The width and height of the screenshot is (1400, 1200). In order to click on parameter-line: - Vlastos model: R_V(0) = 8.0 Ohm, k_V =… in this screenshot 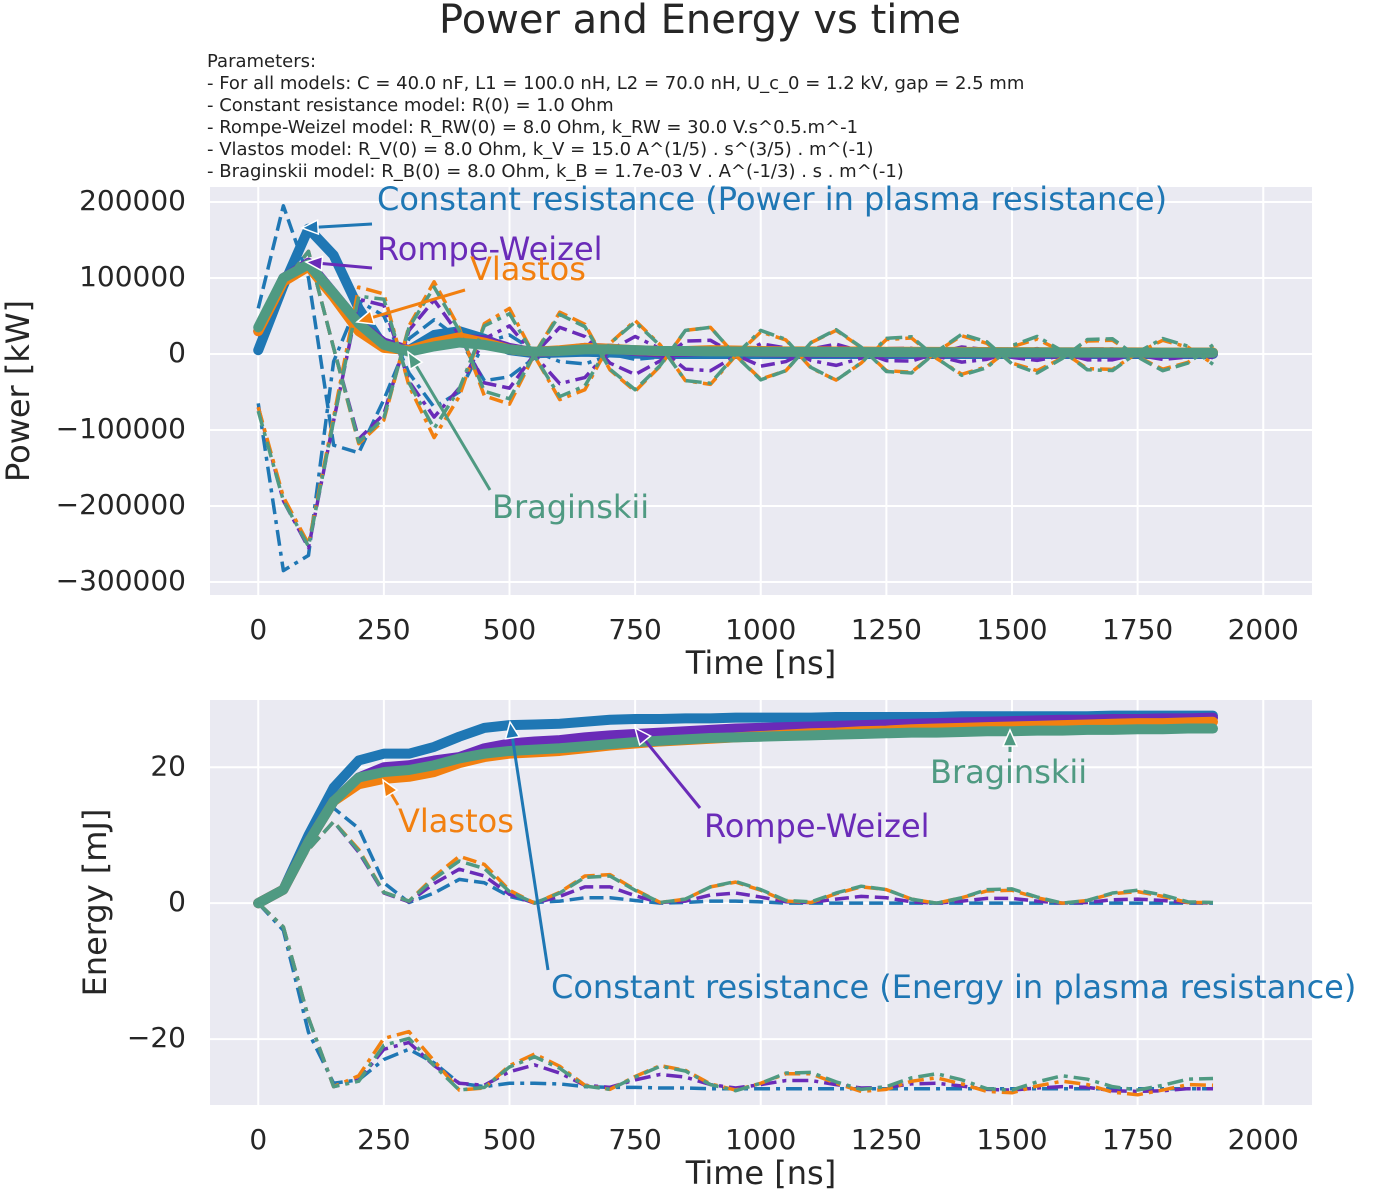, I will do `click(540, 149)`.